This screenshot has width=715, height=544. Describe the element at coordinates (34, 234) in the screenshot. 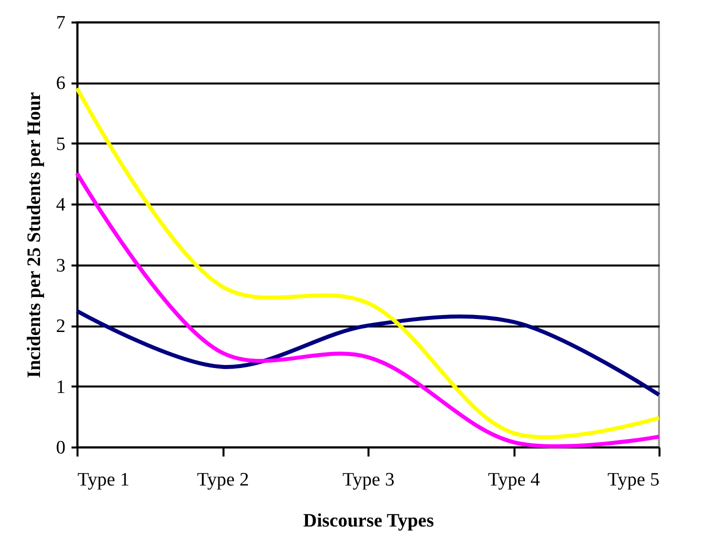

I see `y-axis-title: Incidents per 25 Students per Hour` at that location.